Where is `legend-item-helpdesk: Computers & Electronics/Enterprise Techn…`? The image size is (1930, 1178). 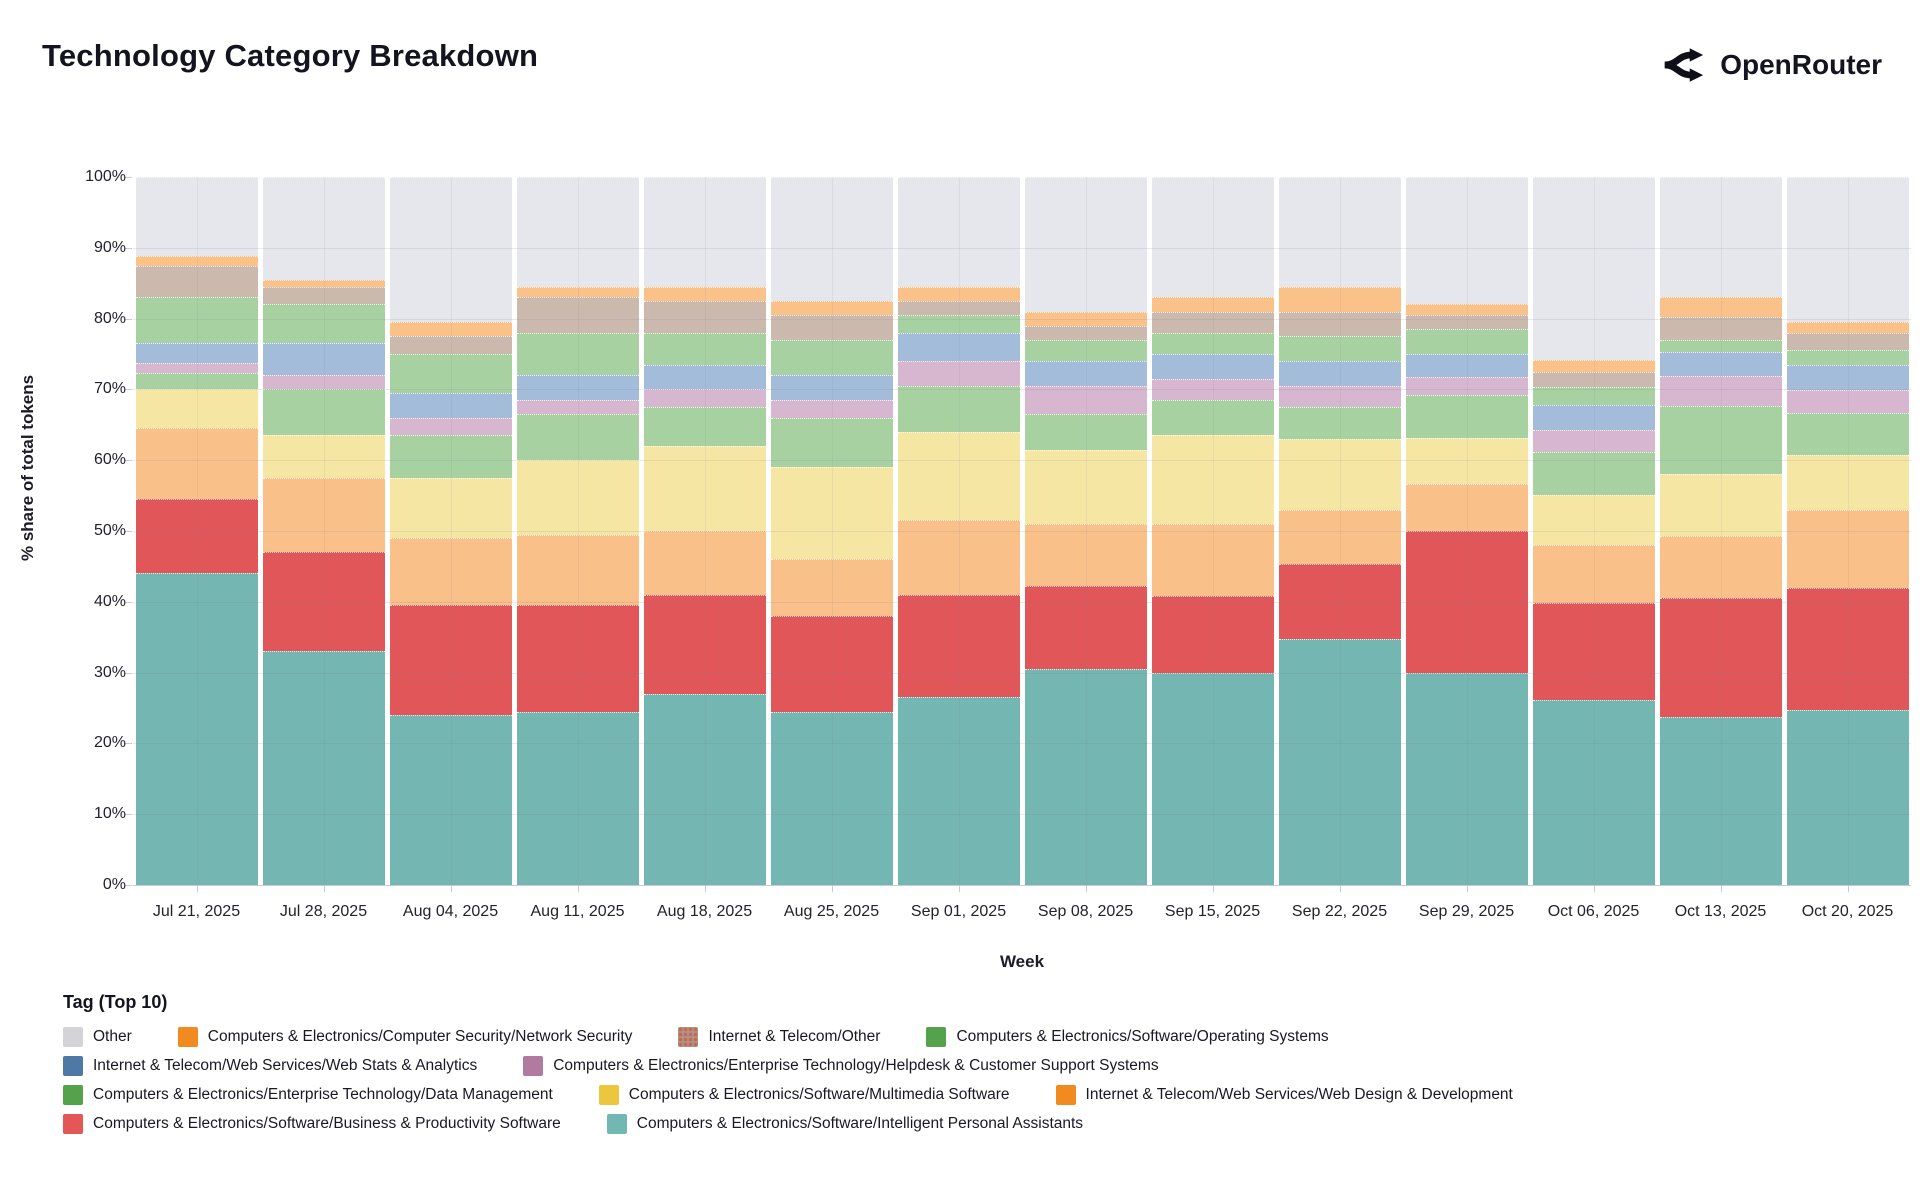
legend-item-helpdesk: Computers & Electronics/Enterprise Techn… is located at coordinates (841, 1066).